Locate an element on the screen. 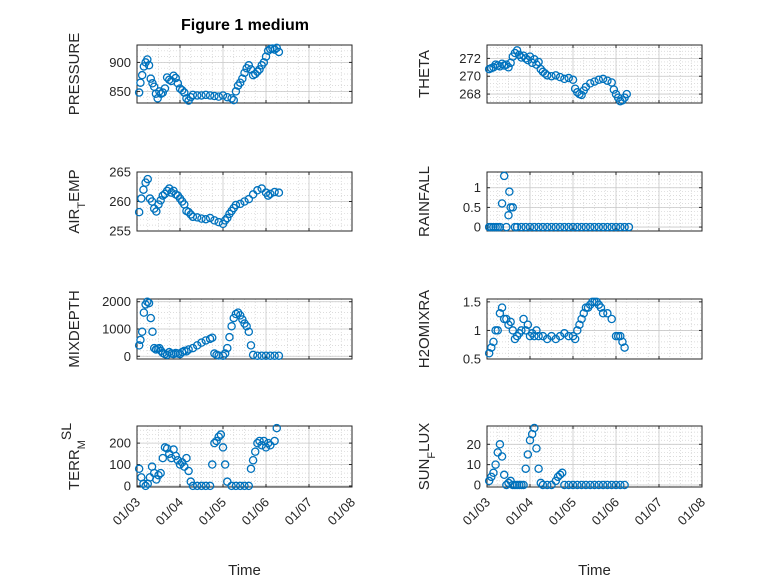 This screenshot has width=778, height=583. x-tick-label: 01/05 is located at coordinates (563, 512).